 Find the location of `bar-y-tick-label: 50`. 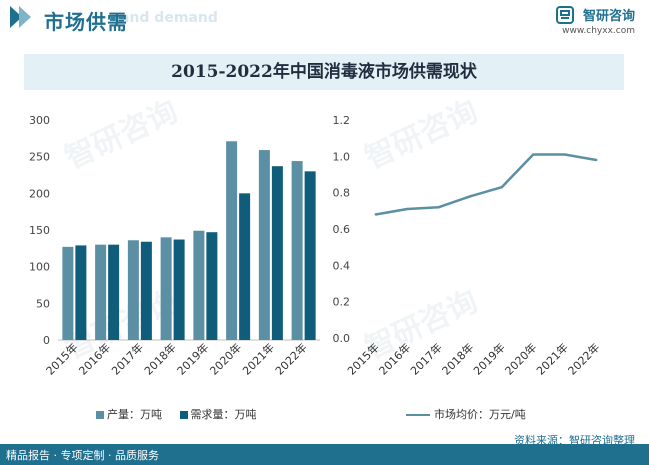

bar-y-tick-label: 50 is located at coordinates (43, 303).